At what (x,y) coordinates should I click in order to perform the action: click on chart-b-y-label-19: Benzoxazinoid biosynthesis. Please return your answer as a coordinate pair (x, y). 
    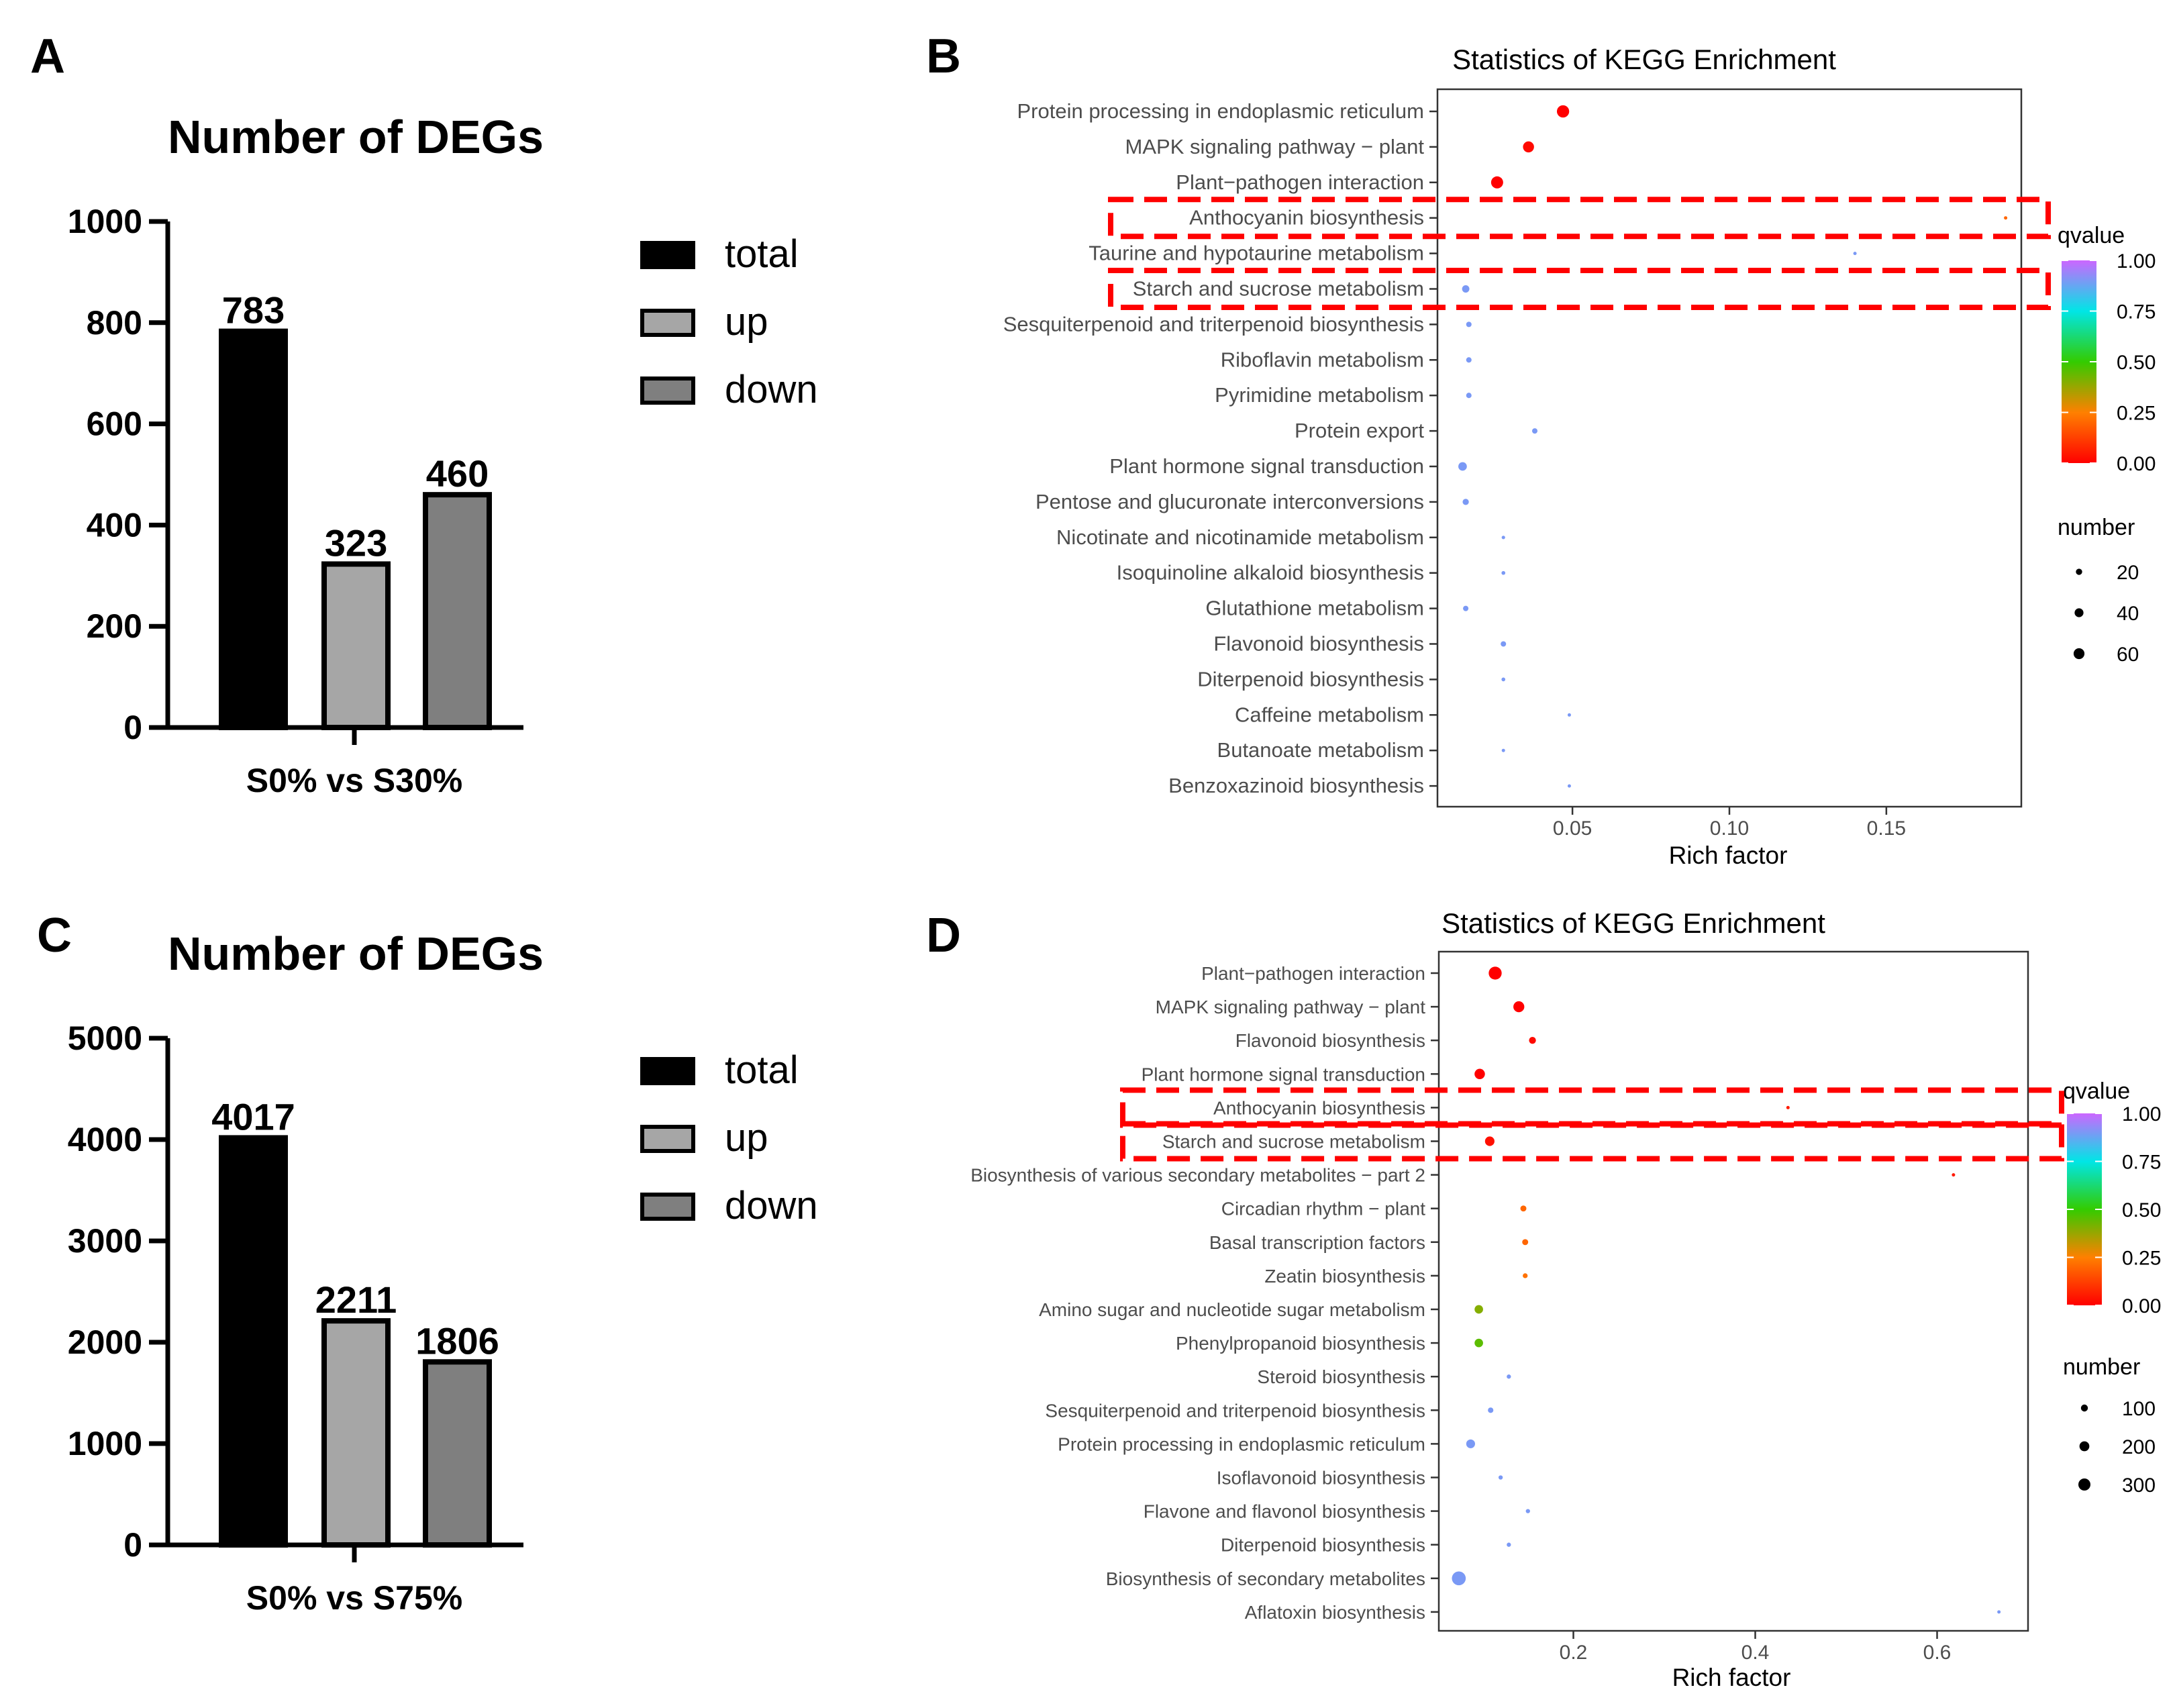
    Looking at the image, I should click on (1296, 785).